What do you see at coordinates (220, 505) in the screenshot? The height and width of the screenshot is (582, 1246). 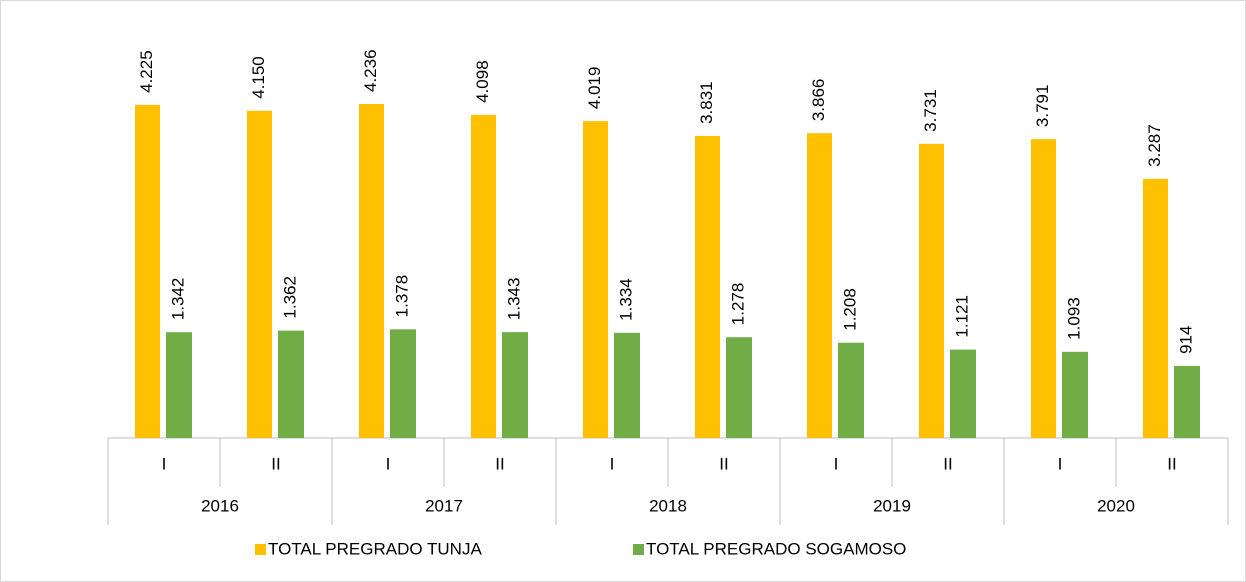 I see `group-label: 2016` at bounding box center [220, 505].